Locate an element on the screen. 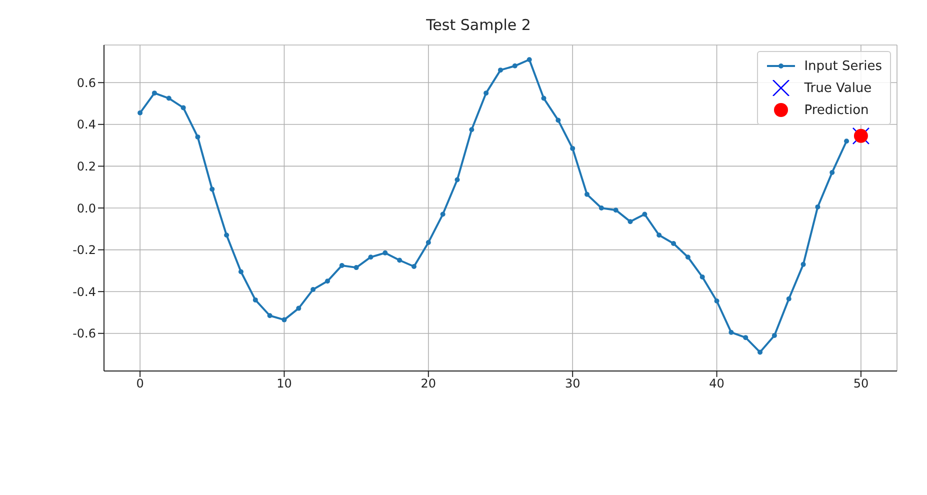 The image size is (927, 495). y-tick-label: 0.2 is located at coordinates (86, 166).